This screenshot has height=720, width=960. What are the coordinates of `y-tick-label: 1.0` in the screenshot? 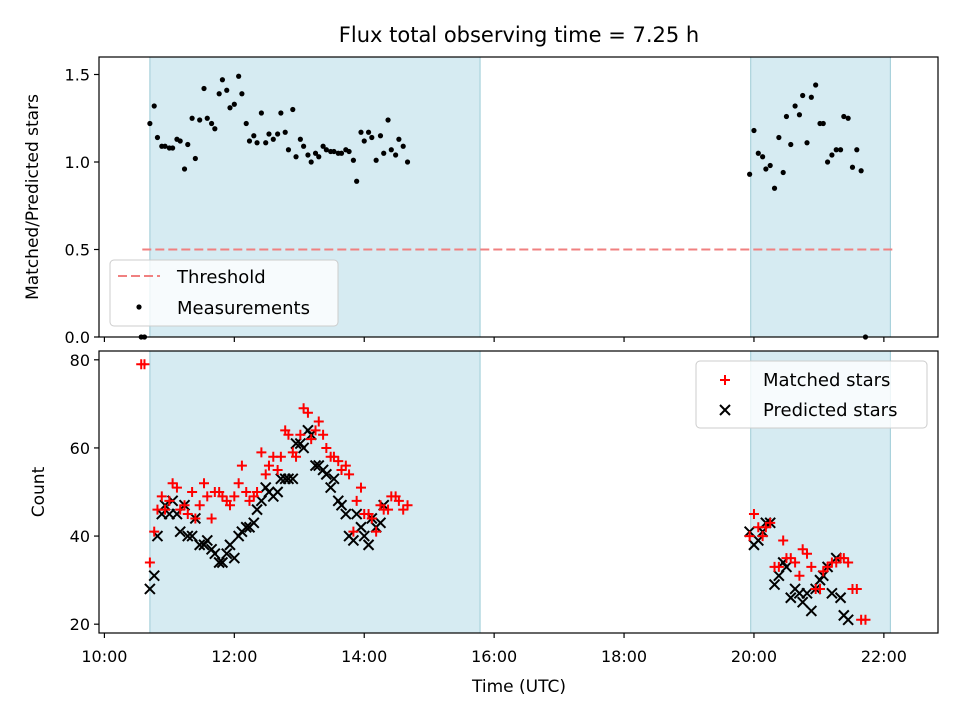 It's located at (77, 162).